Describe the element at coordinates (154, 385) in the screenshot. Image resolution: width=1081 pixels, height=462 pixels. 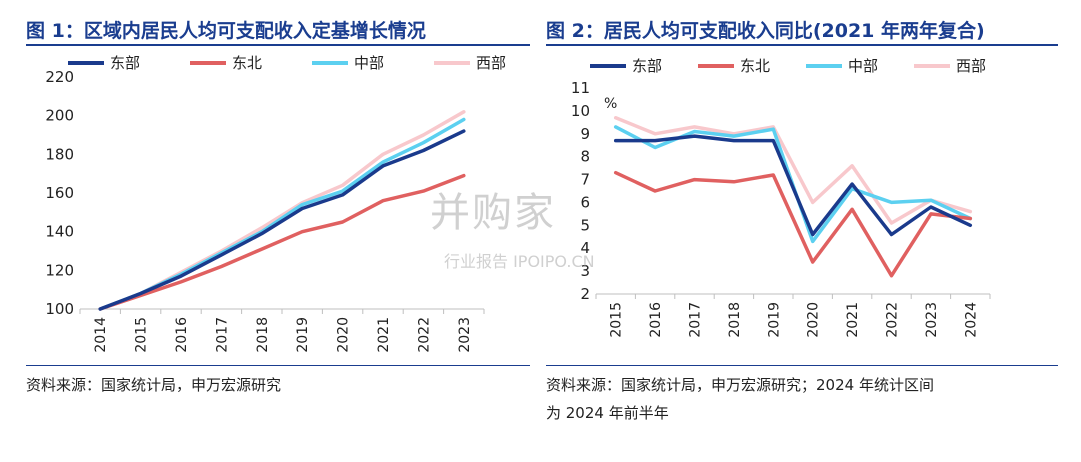
I see `figure1-source: 资料来源：国家统计局，申万宏源研究` at that location.